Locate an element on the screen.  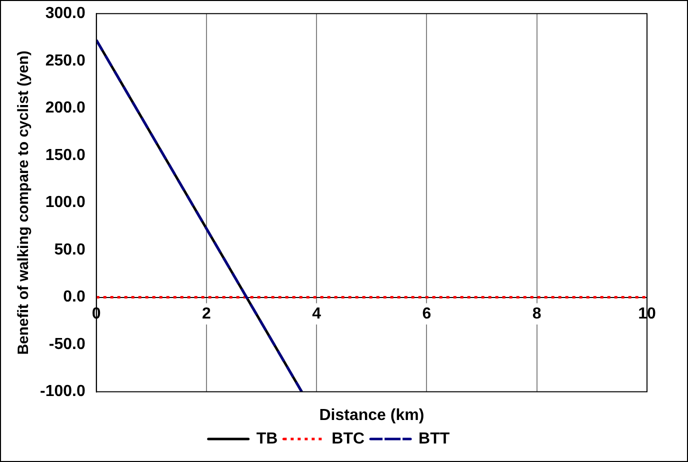
legend-label: TB is located at coordinates (267, 439).